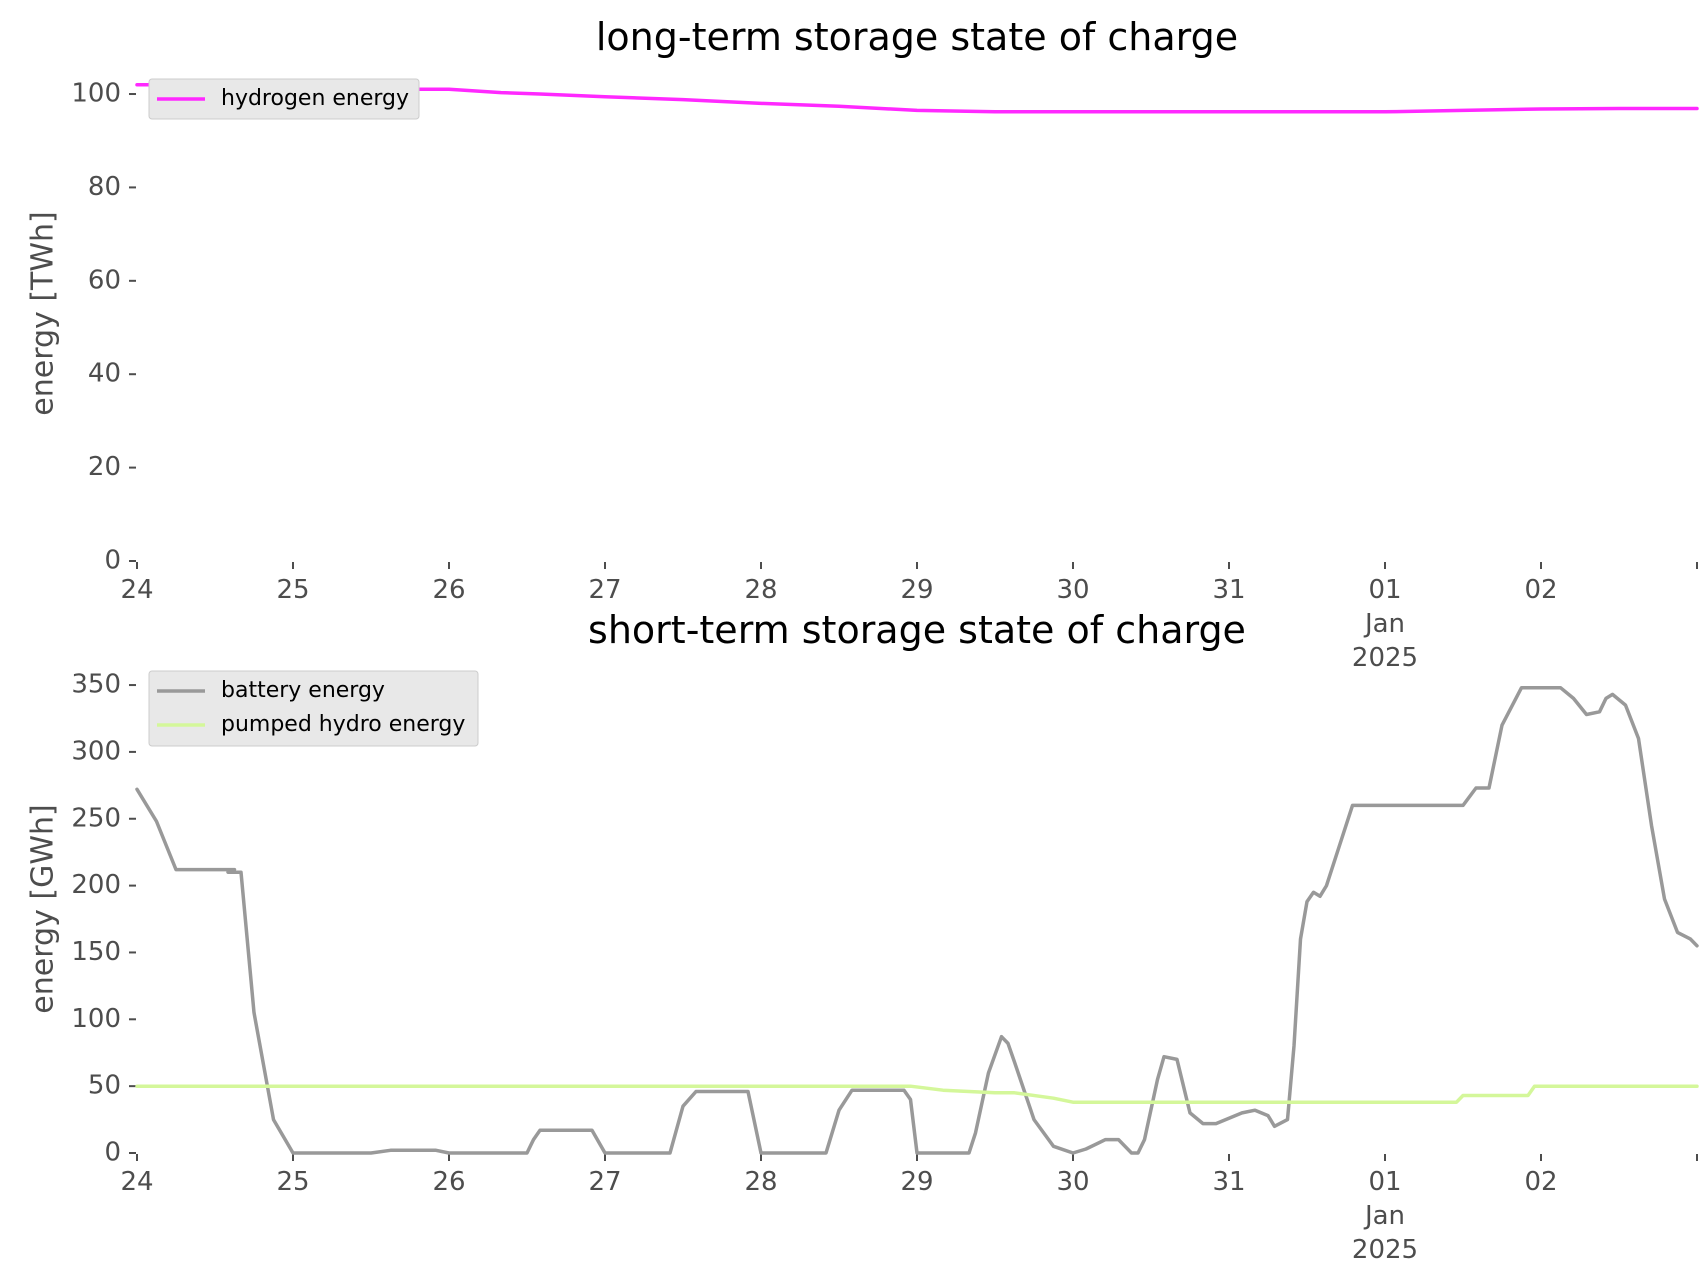  What do you see at coordinates (43, 908) in the screenshot?
I see `y-axis-label: energy [GWh]` at bounding box center [43, 908].